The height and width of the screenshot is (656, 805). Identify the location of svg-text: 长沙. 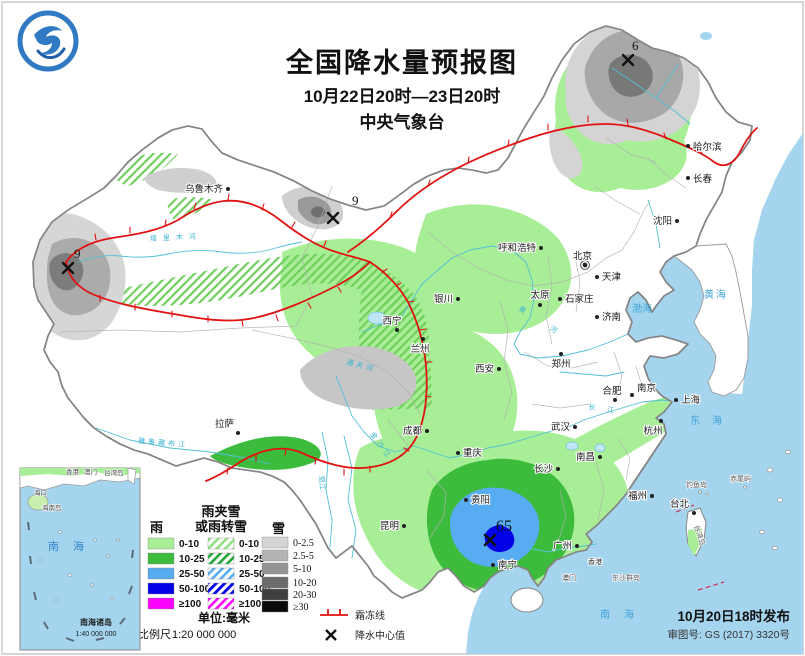
(544, 469).